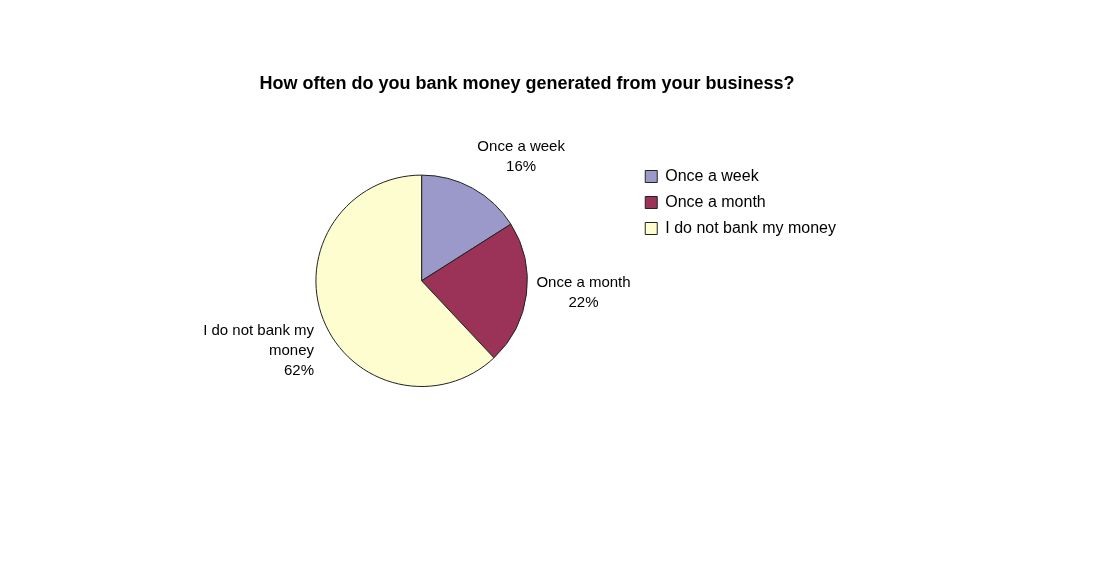 The image size is (1114, 565). What do you see at coordinates (712, 175) in the screenshot?
I see `legend-label: Once a week` at bounding box center [712, 175].